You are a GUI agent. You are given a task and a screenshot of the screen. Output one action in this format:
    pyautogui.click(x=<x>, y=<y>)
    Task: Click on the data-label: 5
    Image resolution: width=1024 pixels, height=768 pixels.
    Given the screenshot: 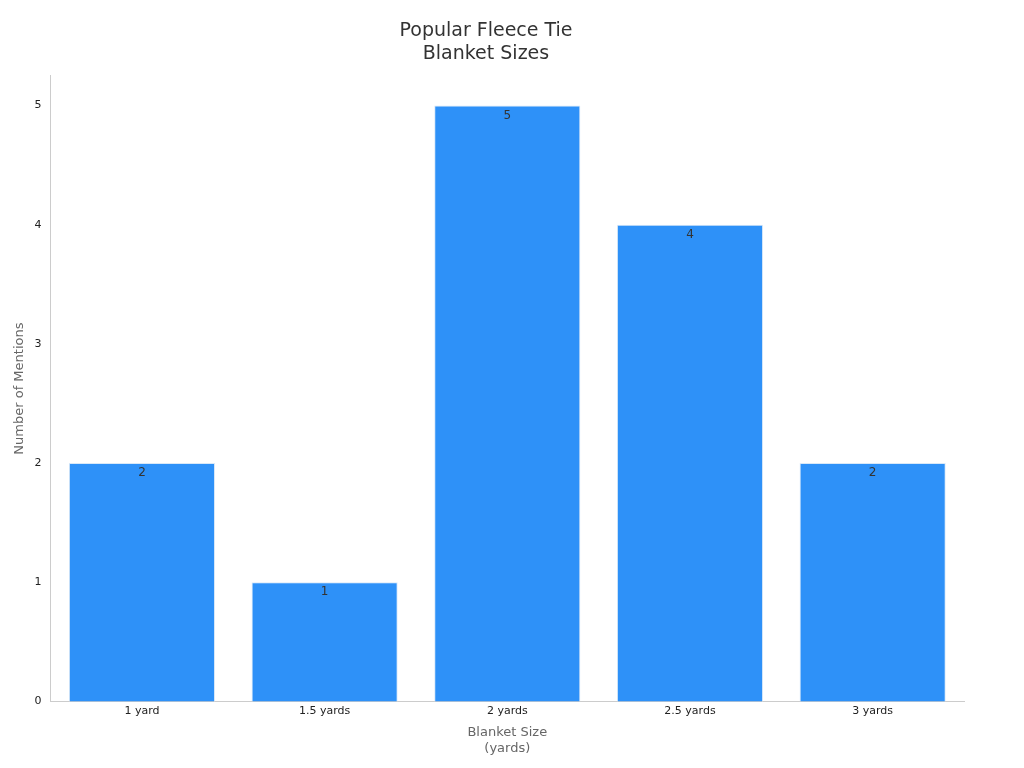 What is the action you would take?
    pyautogui.click(x=507, y=114)
    